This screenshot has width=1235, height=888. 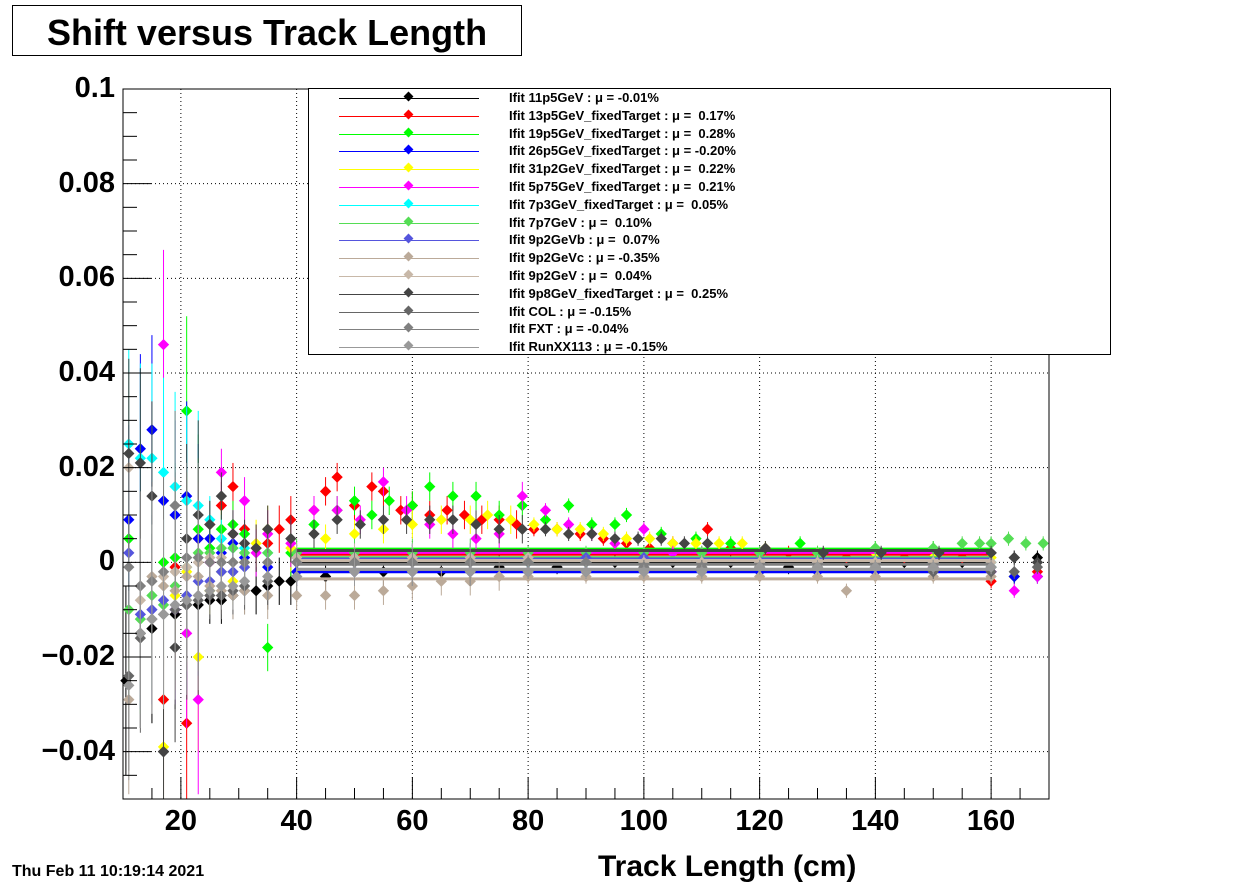 I want to click on x-tick-label: 60, so click(x=412, y=821).